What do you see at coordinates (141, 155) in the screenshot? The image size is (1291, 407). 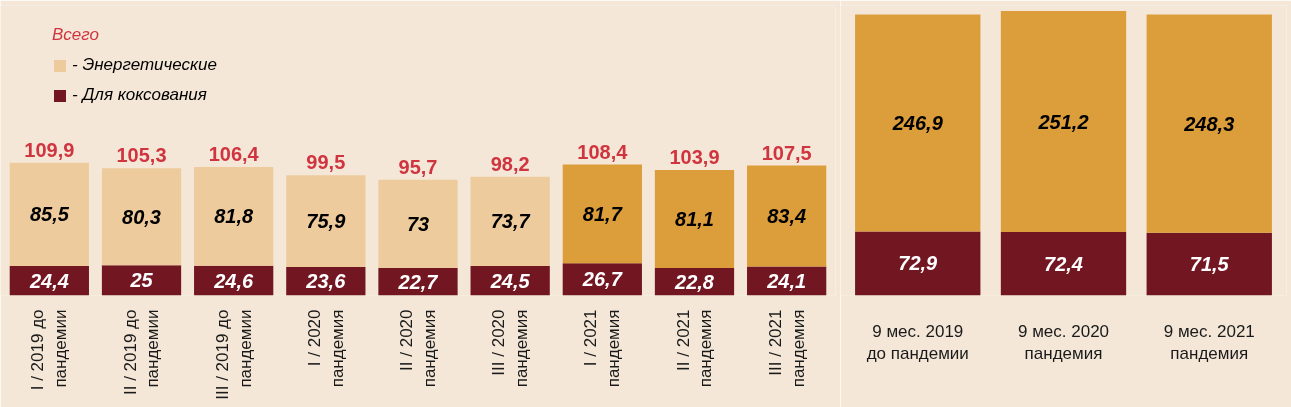 I see `total-label: 105,3` at bounding box center [141, 155].